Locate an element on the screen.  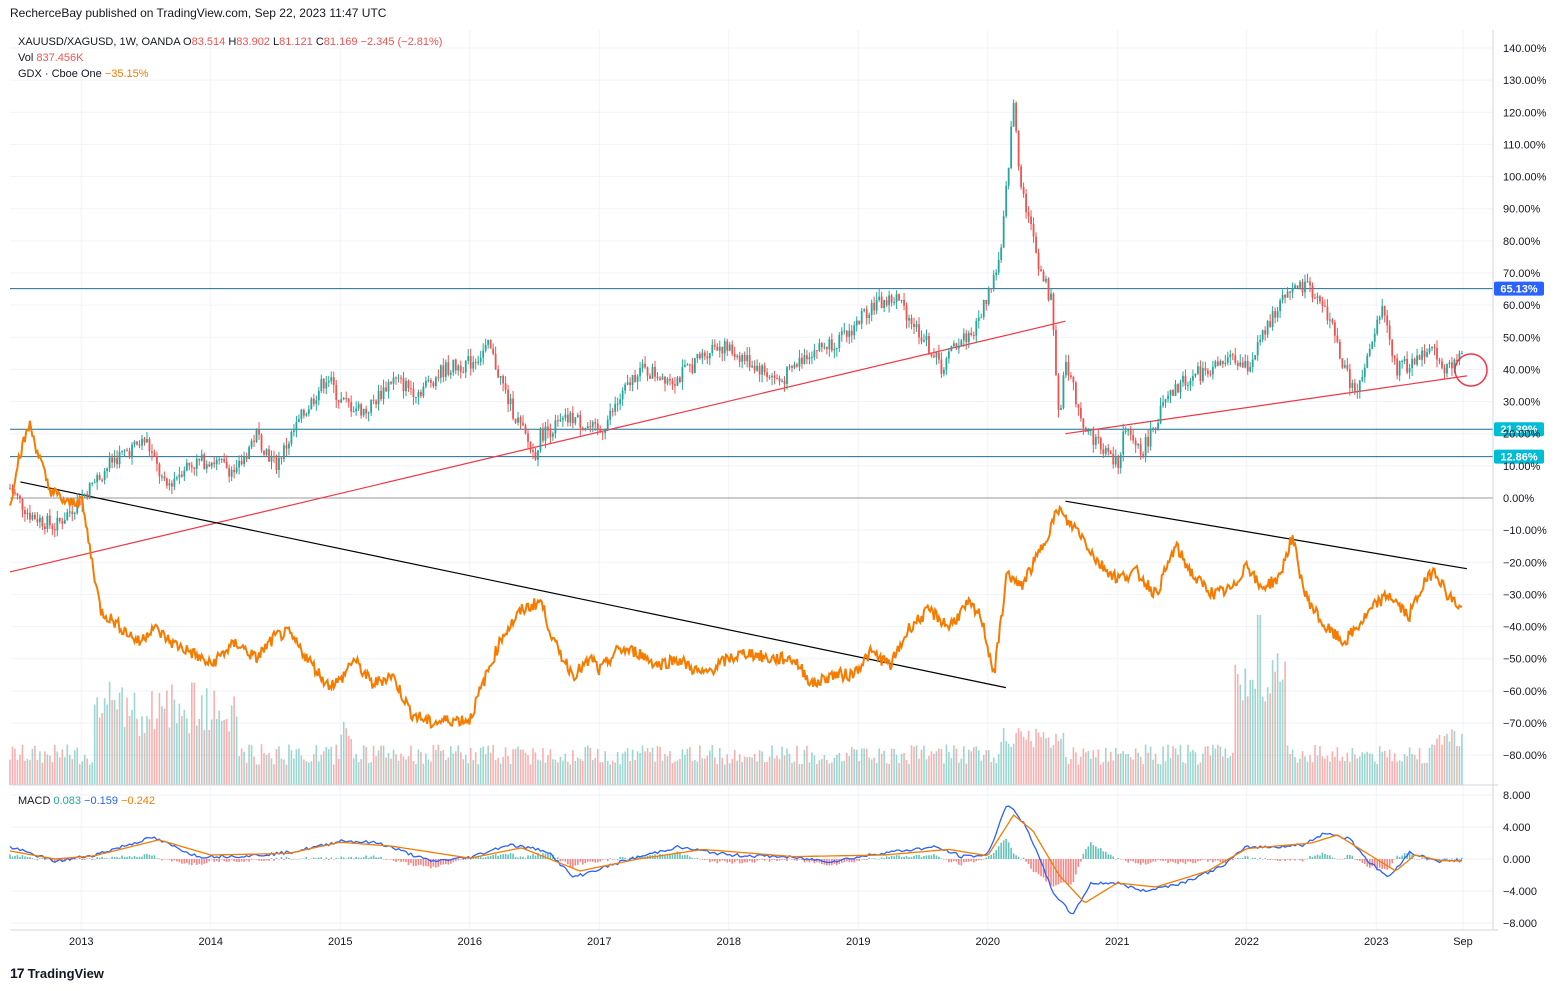
volume-row: Vol 837.456K is located at coordinates (230, 58).